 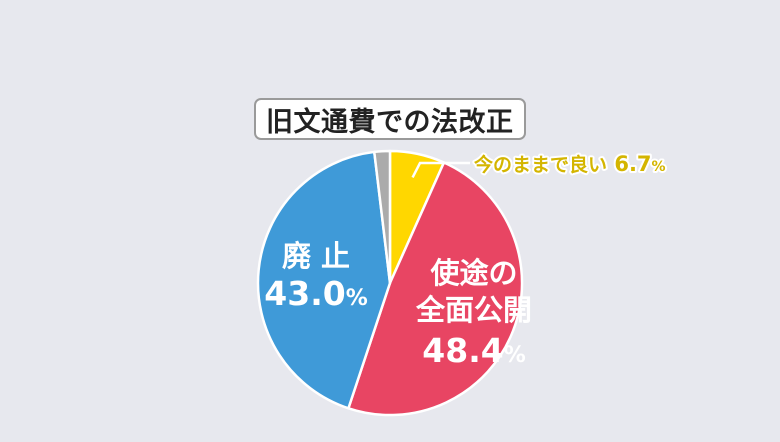 I want to click on slice-label-full-disclosure-line2: 全面公開, so click(x=473, y=310).